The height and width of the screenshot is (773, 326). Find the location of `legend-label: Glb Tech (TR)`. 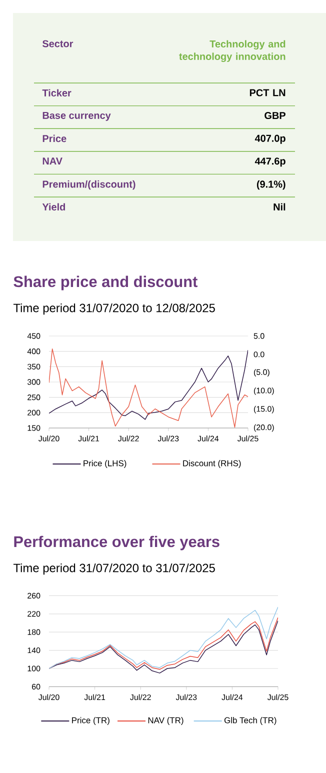

legend-label: Glb Tech (TR) is located at coordinates (250, 721).